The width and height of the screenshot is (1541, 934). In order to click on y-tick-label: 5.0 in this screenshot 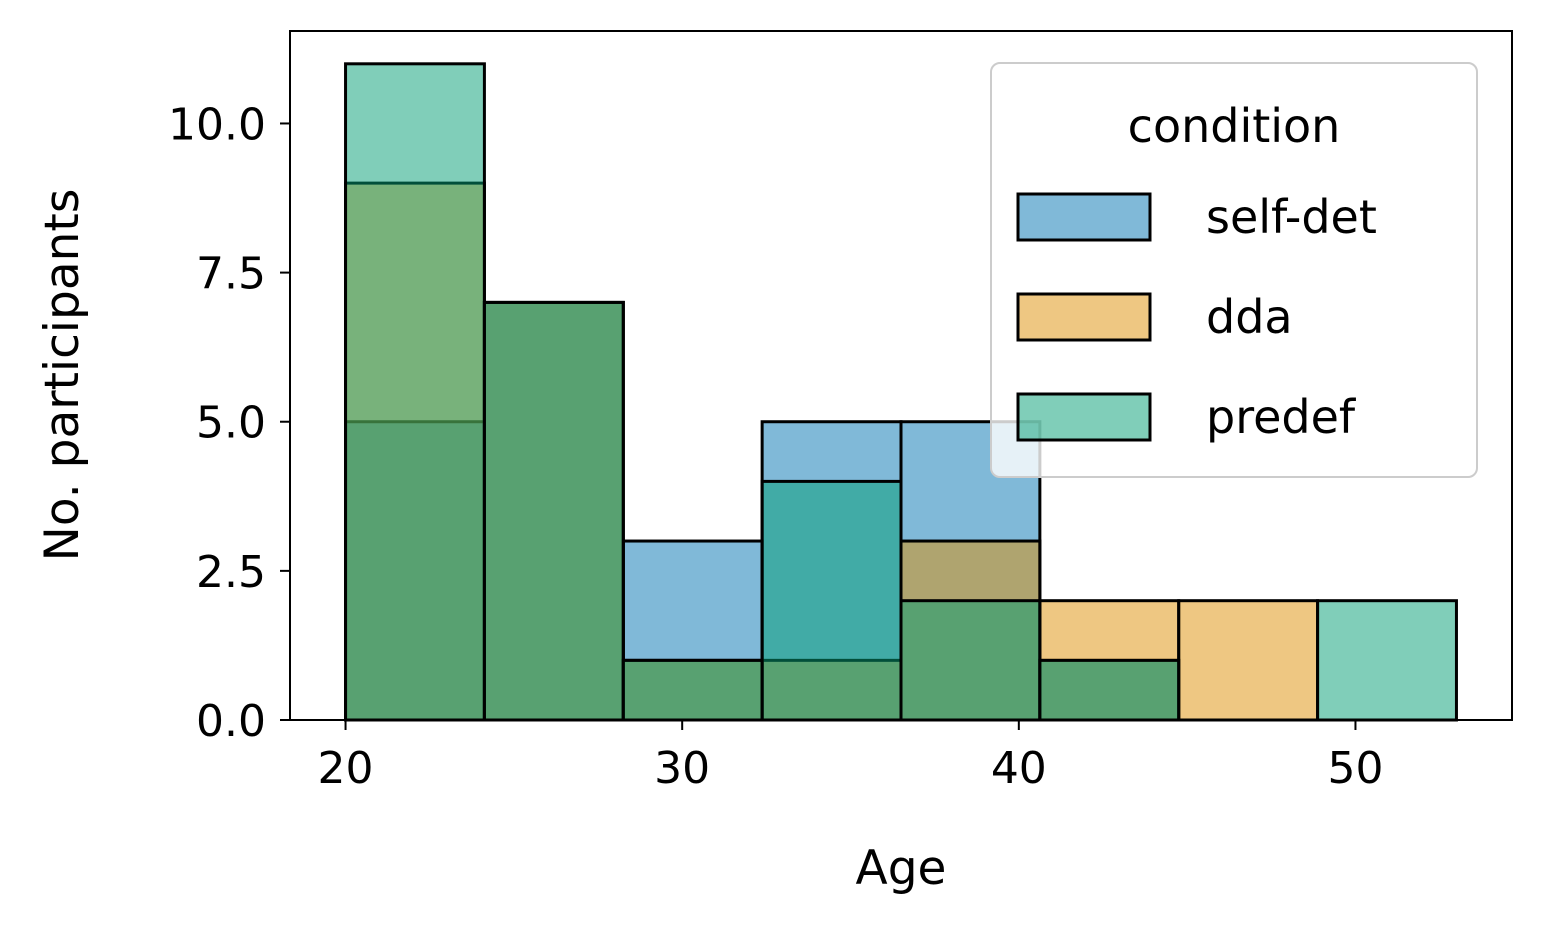, I will do `click(231, 423)`.